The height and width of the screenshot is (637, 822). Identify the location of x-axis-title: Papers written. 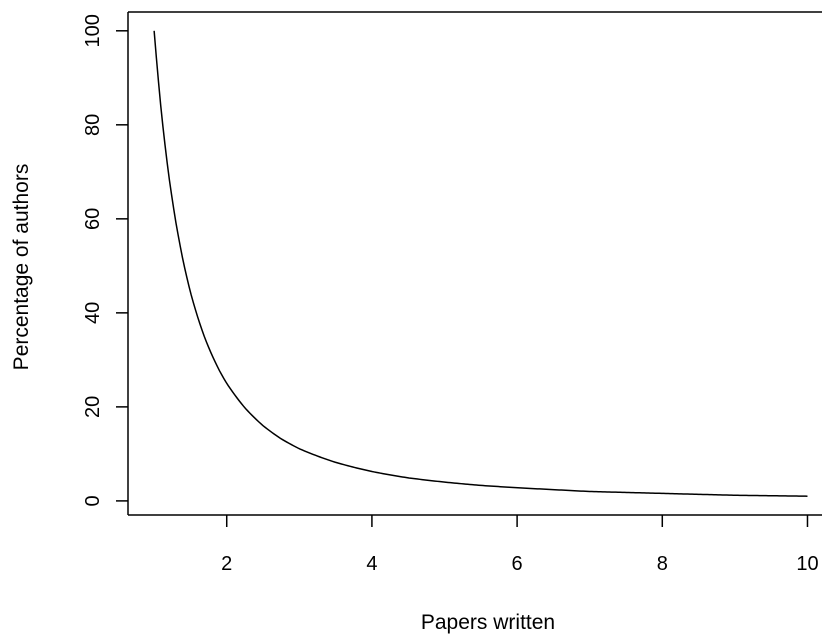
(488, 622).